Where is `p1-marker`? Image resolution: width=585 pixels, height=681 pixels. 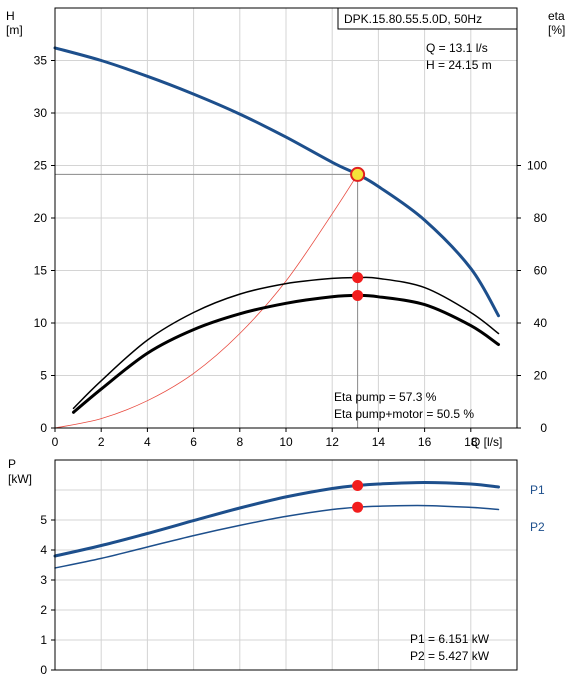 p1-marker is located at coordinates (358, 485).